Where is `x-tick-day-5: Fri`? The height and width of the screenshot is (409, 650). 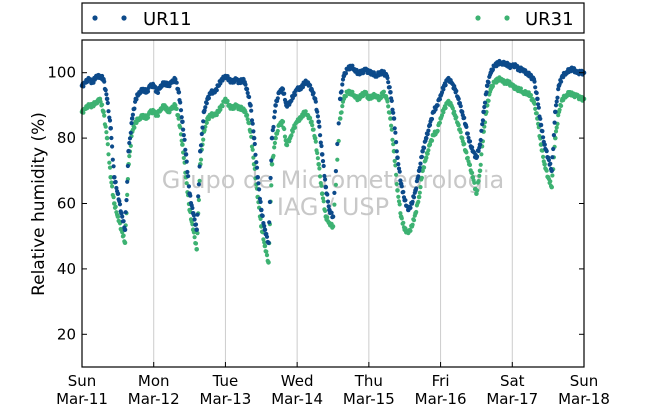
x-tick-day-5: Fri is located at coordinates (441, 381).